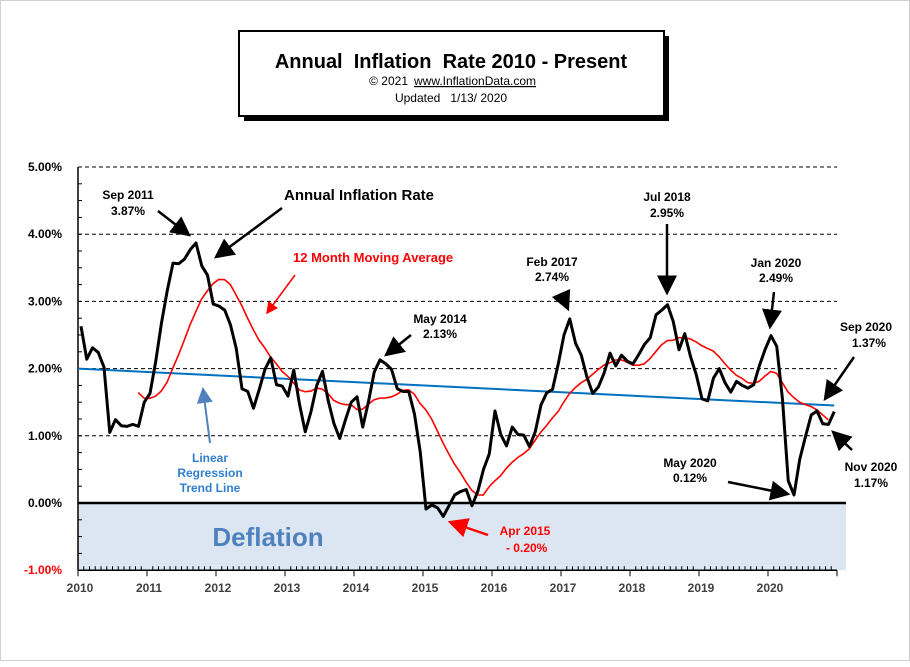 This screenshot has height=667, width=910. I want to click on may2020-value: 0.12%, so click(690, 478).